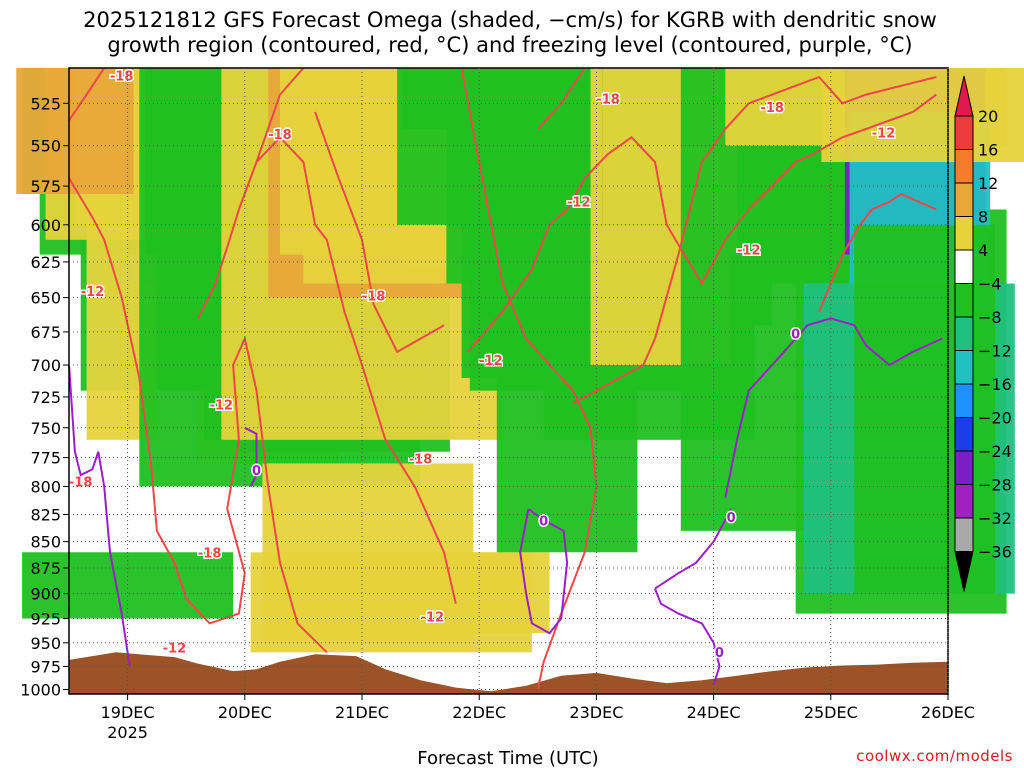 This screenshot has height=768, width=1024. What do you see at coordinates (990, 284) in the screenshot?
I see `colorbar-label: −4` at bounding box center [990, 284].